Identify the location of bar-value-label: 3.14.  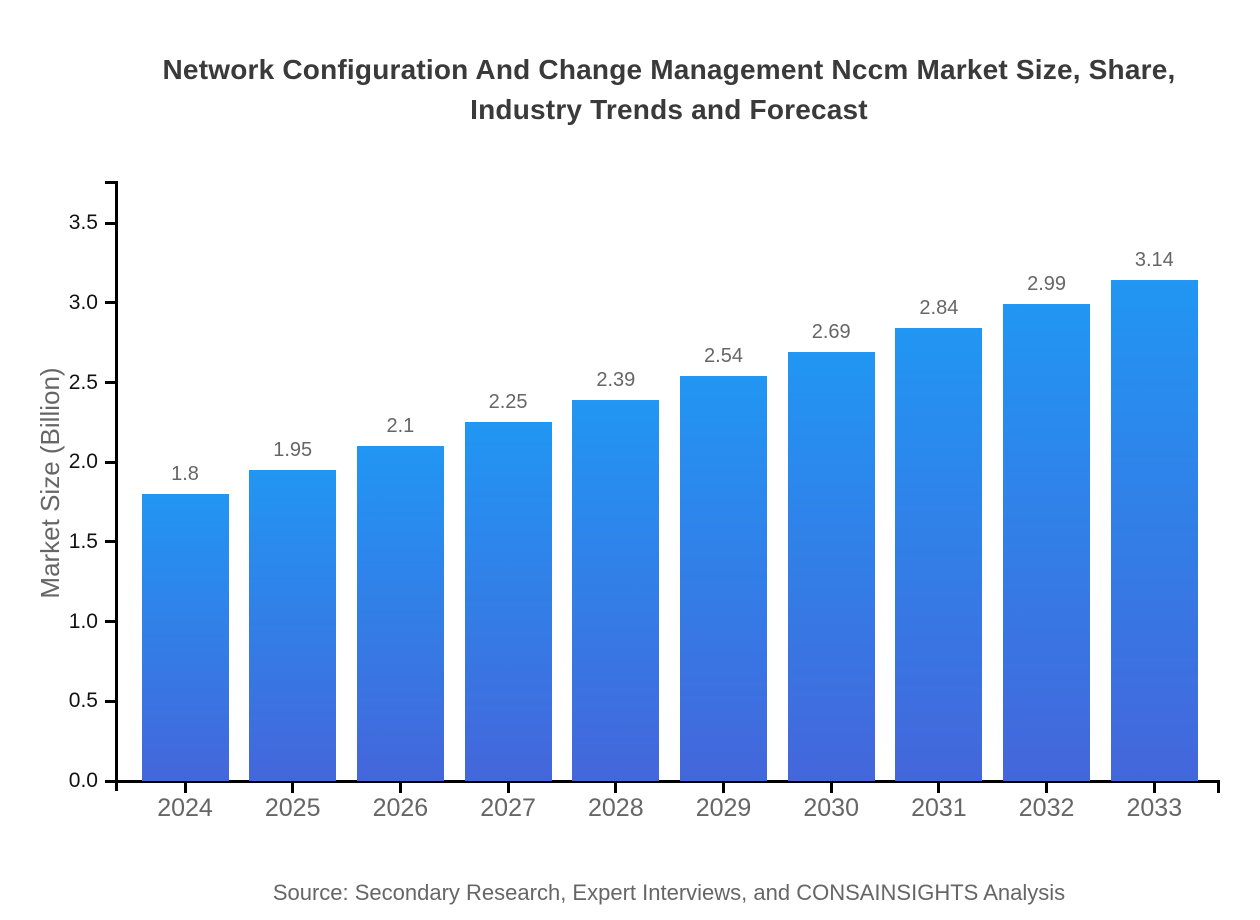
(1154, 260).